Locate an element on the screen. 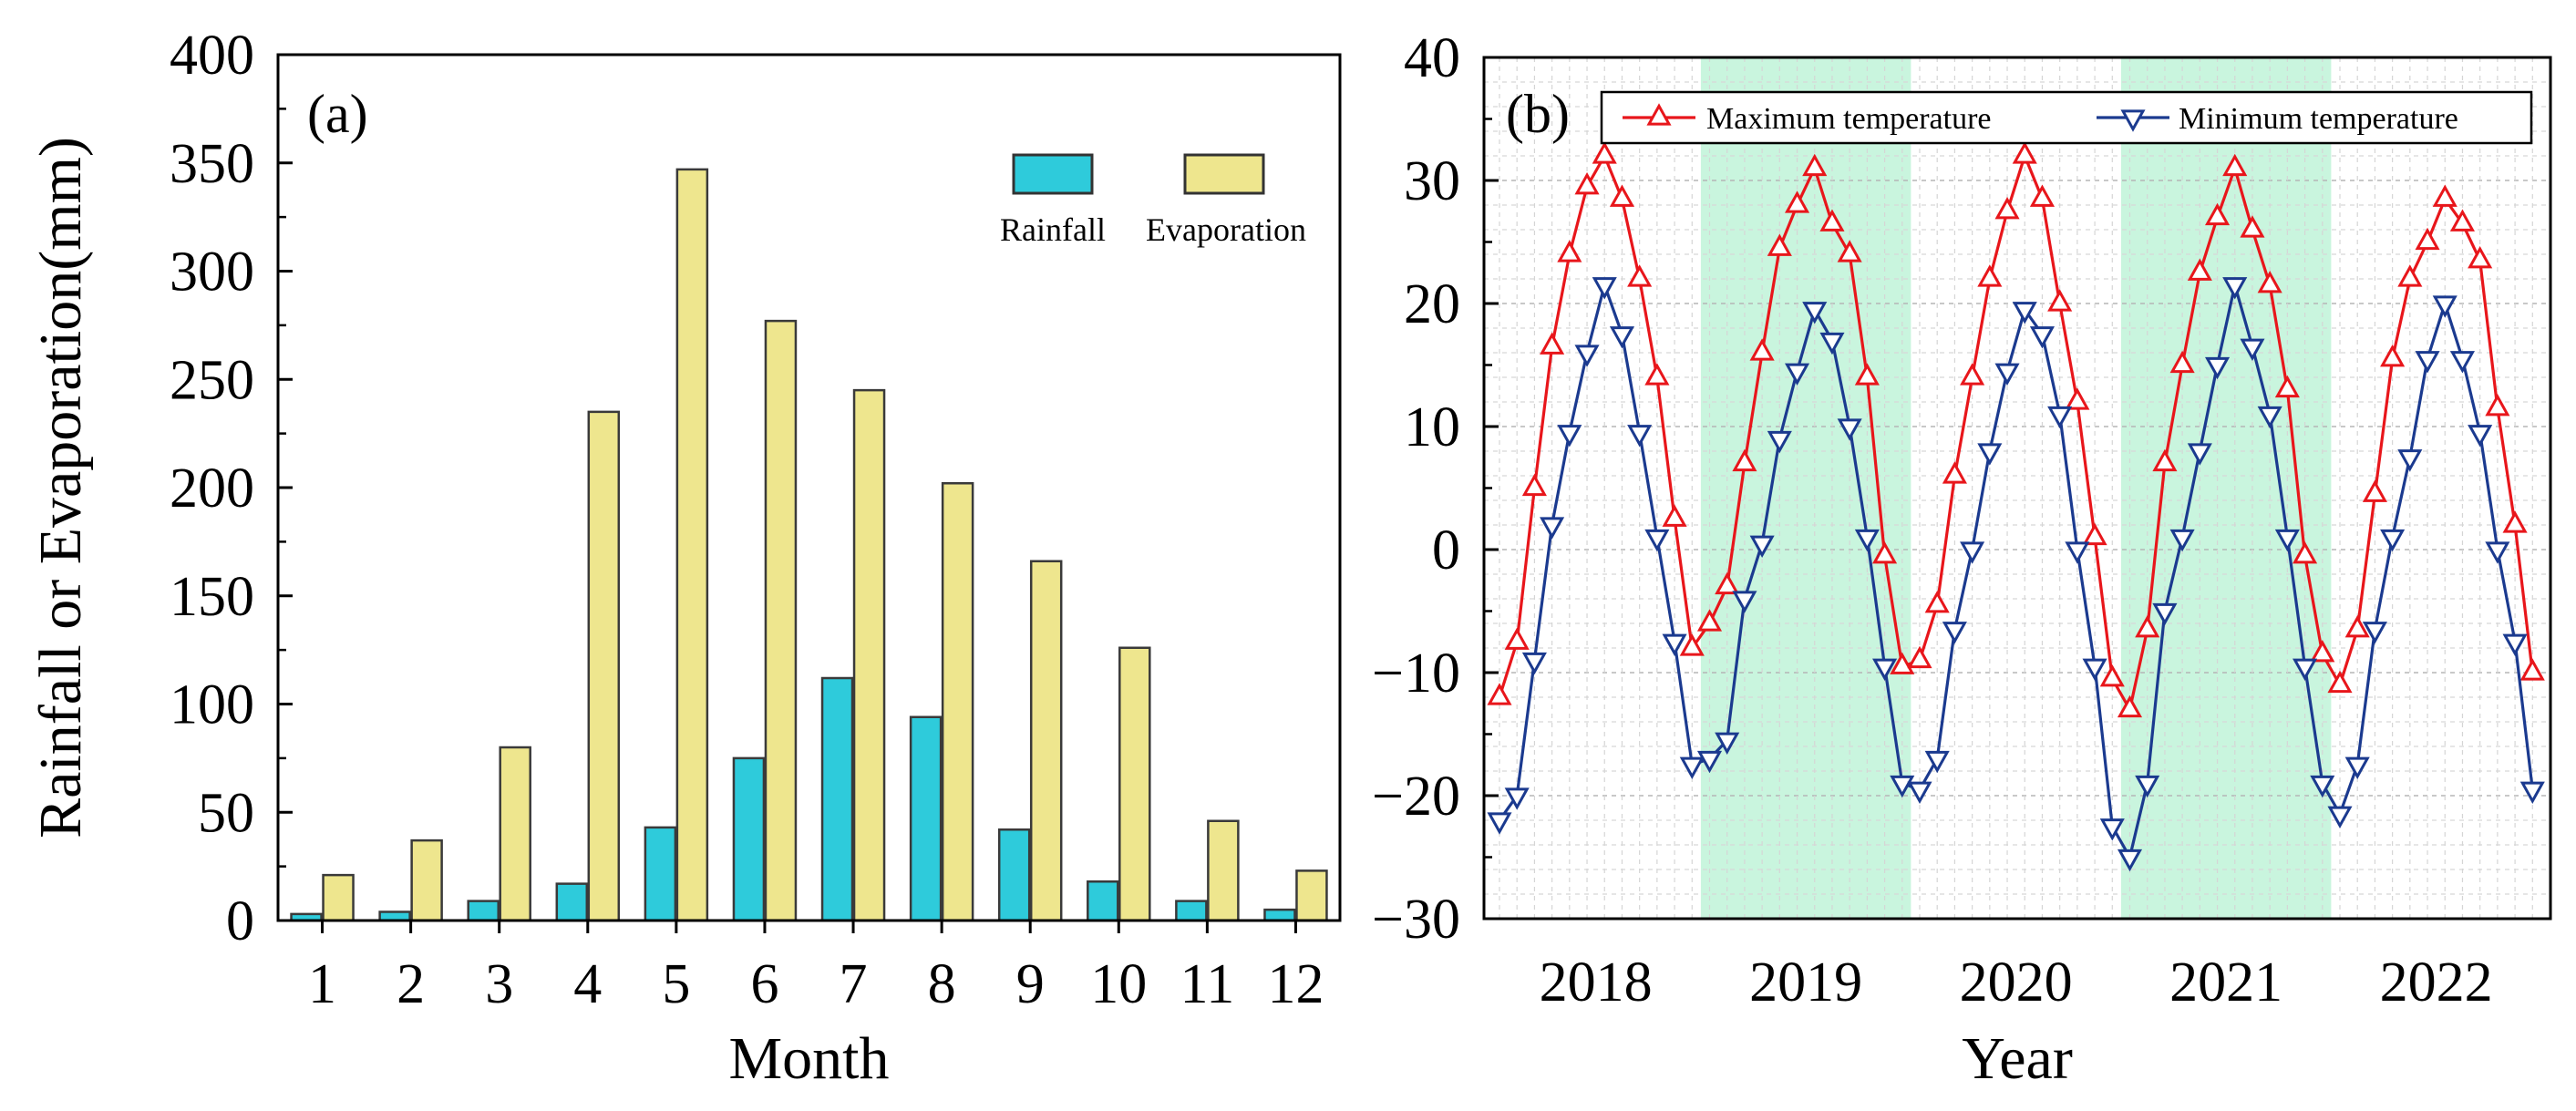  panel-b-legend: Maximum temperature Minimum temperature is located at coordinates (2066, 117).